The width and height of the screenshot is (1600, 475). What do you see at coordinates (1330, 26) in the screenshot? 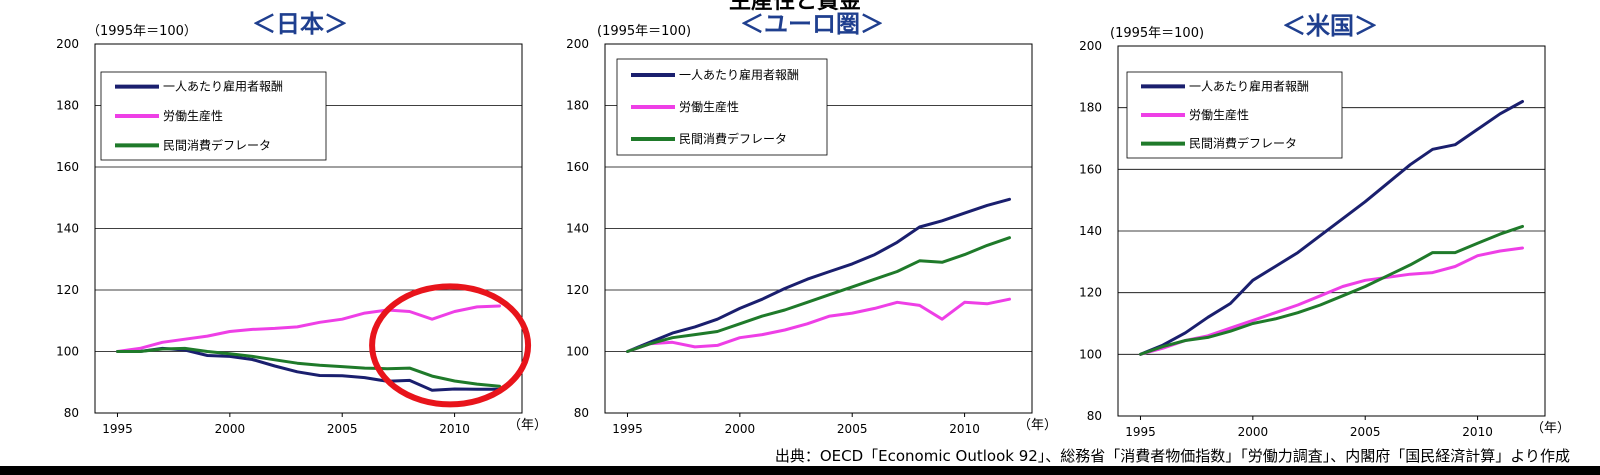
I see `chart-title: ＜米国＞` at bounding box center [1330, 26].